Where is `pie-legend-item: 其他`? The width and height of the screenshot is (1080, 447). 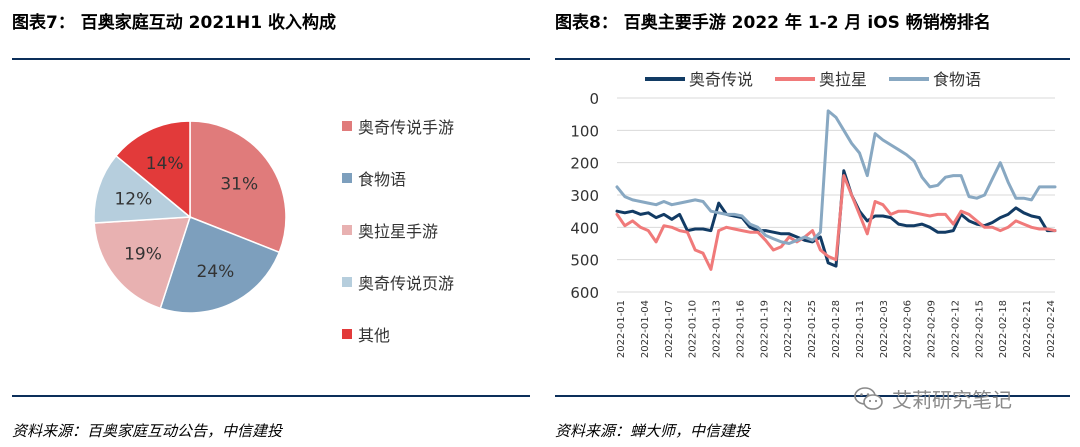 pie-legend-item: 其他 is located at coordinates (398, 334).